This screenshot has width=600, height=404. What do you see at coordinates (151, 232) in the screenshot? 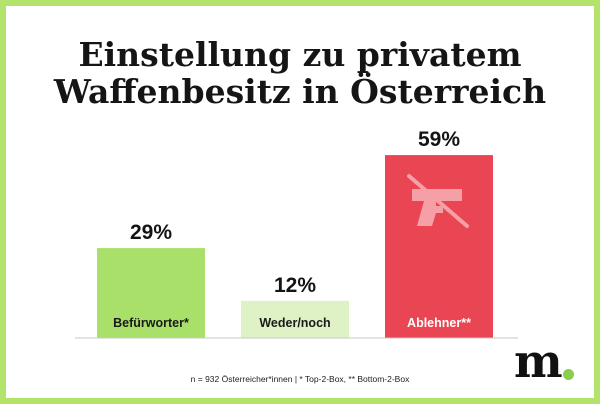
I see `value-label-befuerworter: 29%` at bounding box center [151, 232].